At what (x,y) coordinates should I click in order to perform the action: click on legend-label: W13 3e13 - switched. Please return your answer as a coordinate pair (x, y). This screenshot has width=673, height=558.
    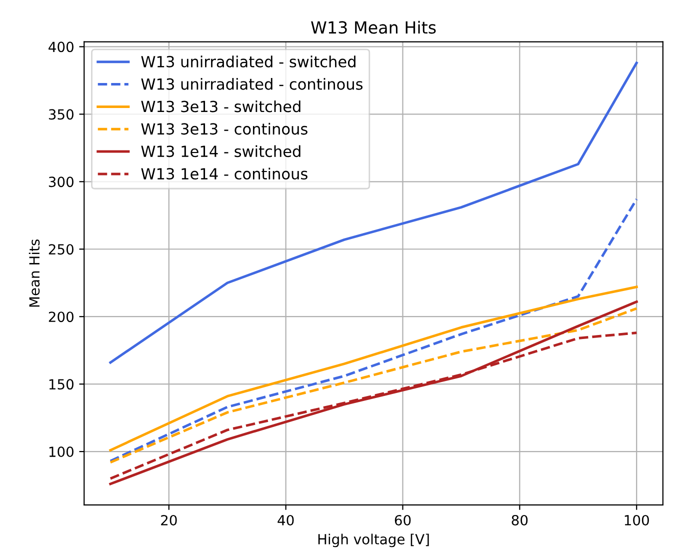
    Looking at the image, I should click on (220, 106).